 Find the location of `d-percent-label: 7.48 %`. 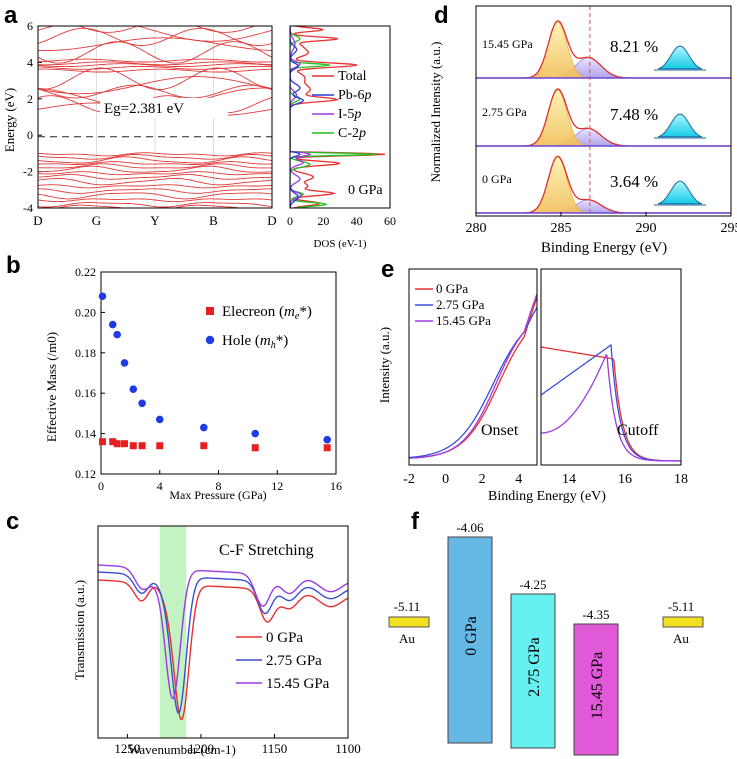

d-percent-label: 7.48 % is located at coordinates (634, 114).